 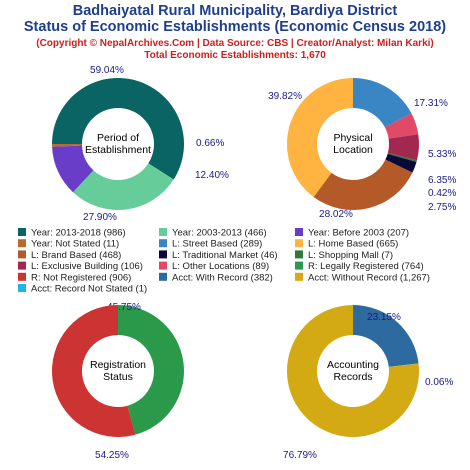 What do you see at coordinates (442, 180) in the screenshot?
I see `slice-percent-label: 6.35%` at bounding box center [442, 180].